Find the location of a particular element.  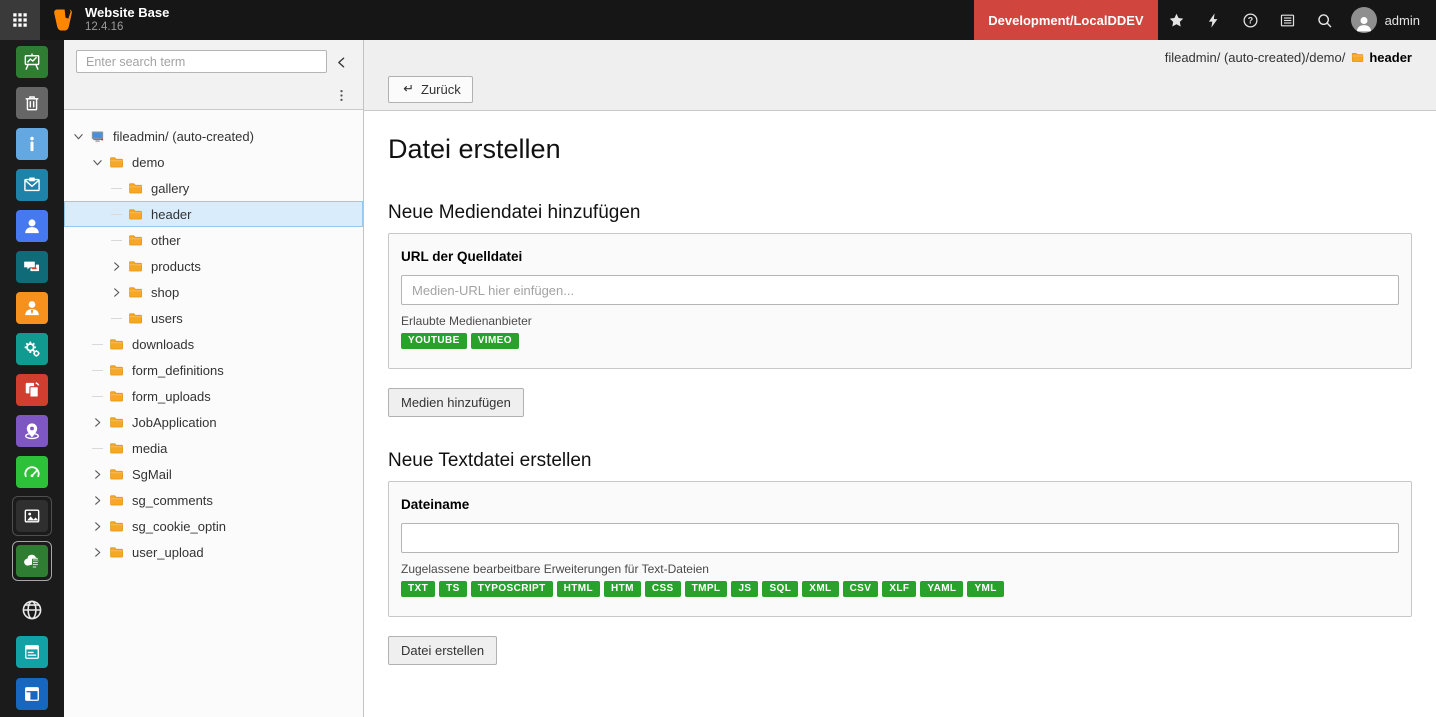

back-button: Zurück is located at coordinates (430, 89).